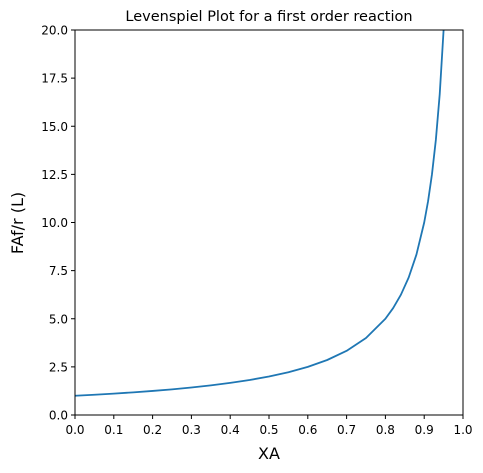 The image size is (483, 473). I want to click on x-tick-label: 0.2, so click(152, 430).